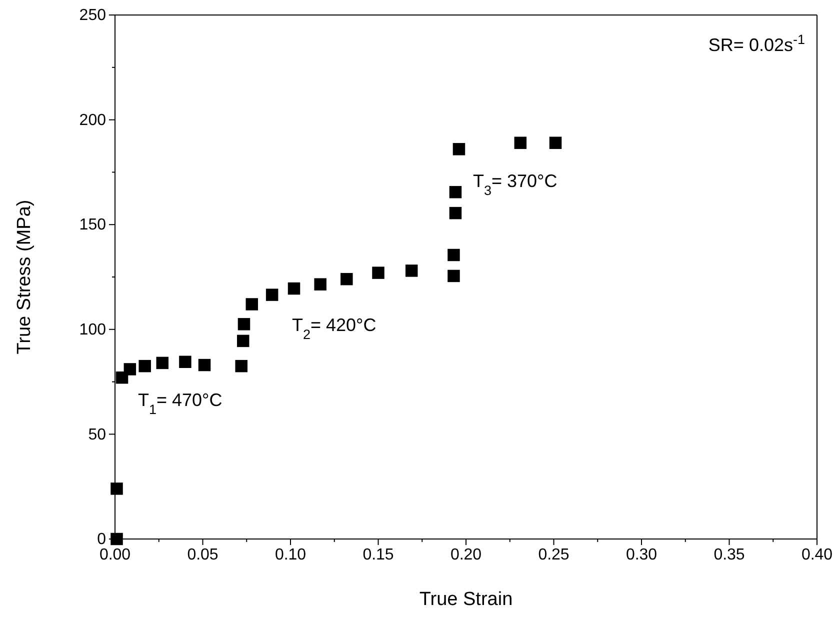  What do you see at coordinates (92, 15) in the screenshot?
I see `y-tick-label: 250` at bounding box center [92, 15].